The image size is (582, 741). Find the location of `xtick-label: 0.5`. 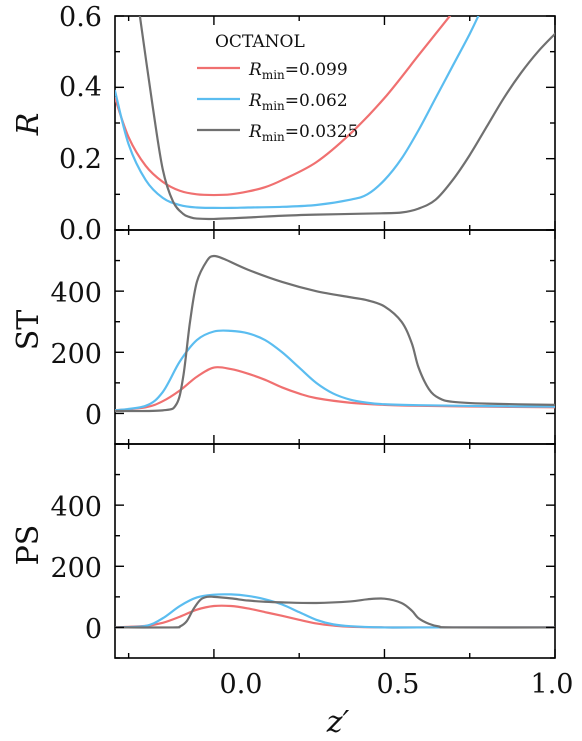

xtick-label: 0.5 is located at coordinates (398, 684).